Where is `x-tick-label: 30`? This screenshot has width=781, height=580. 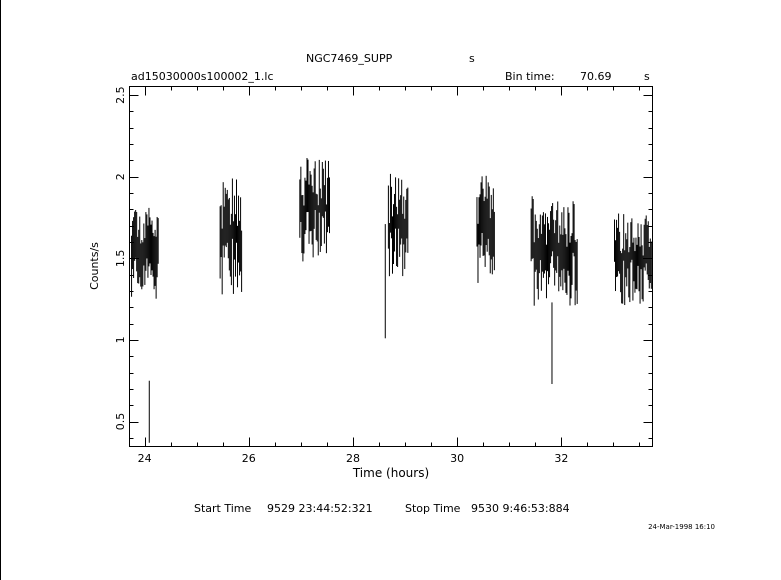
x-tick-label: 30 is located at coordinates (457, 458).